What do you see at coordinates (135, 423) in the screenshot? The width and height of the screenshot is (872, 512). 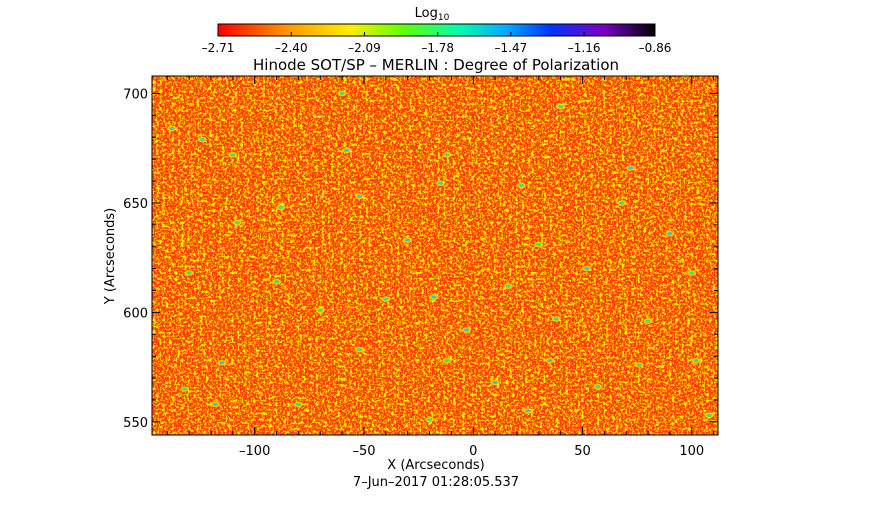 I see `y-tick-label: 550` at bounding box center [135, 423].